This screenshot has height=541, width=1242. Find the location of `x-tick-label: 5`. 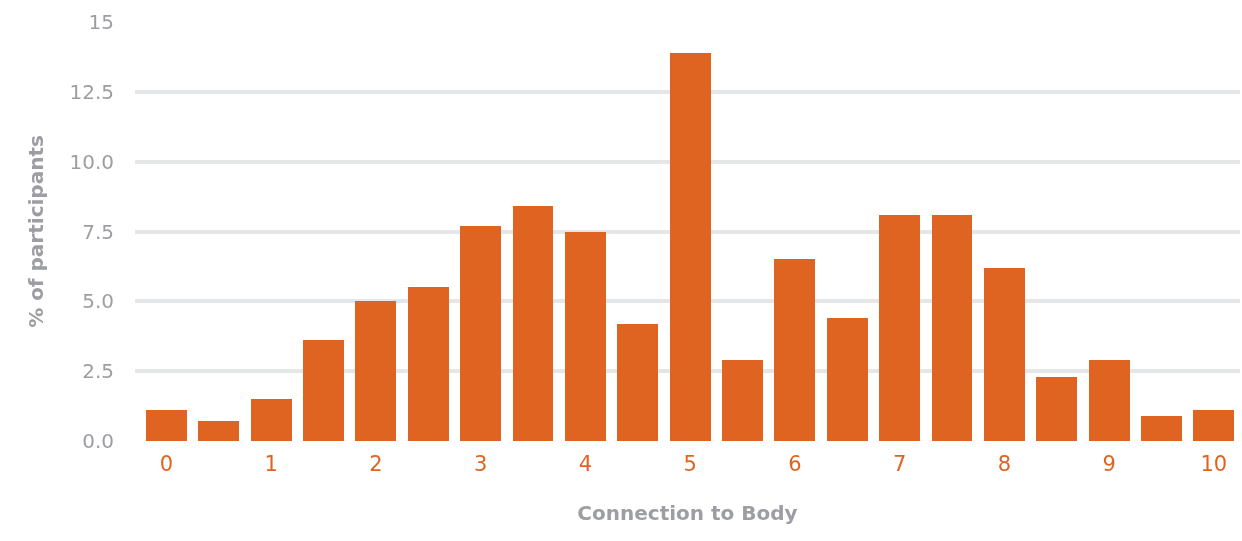

x-tick-label: 5 is located at coordinates (690, 464).